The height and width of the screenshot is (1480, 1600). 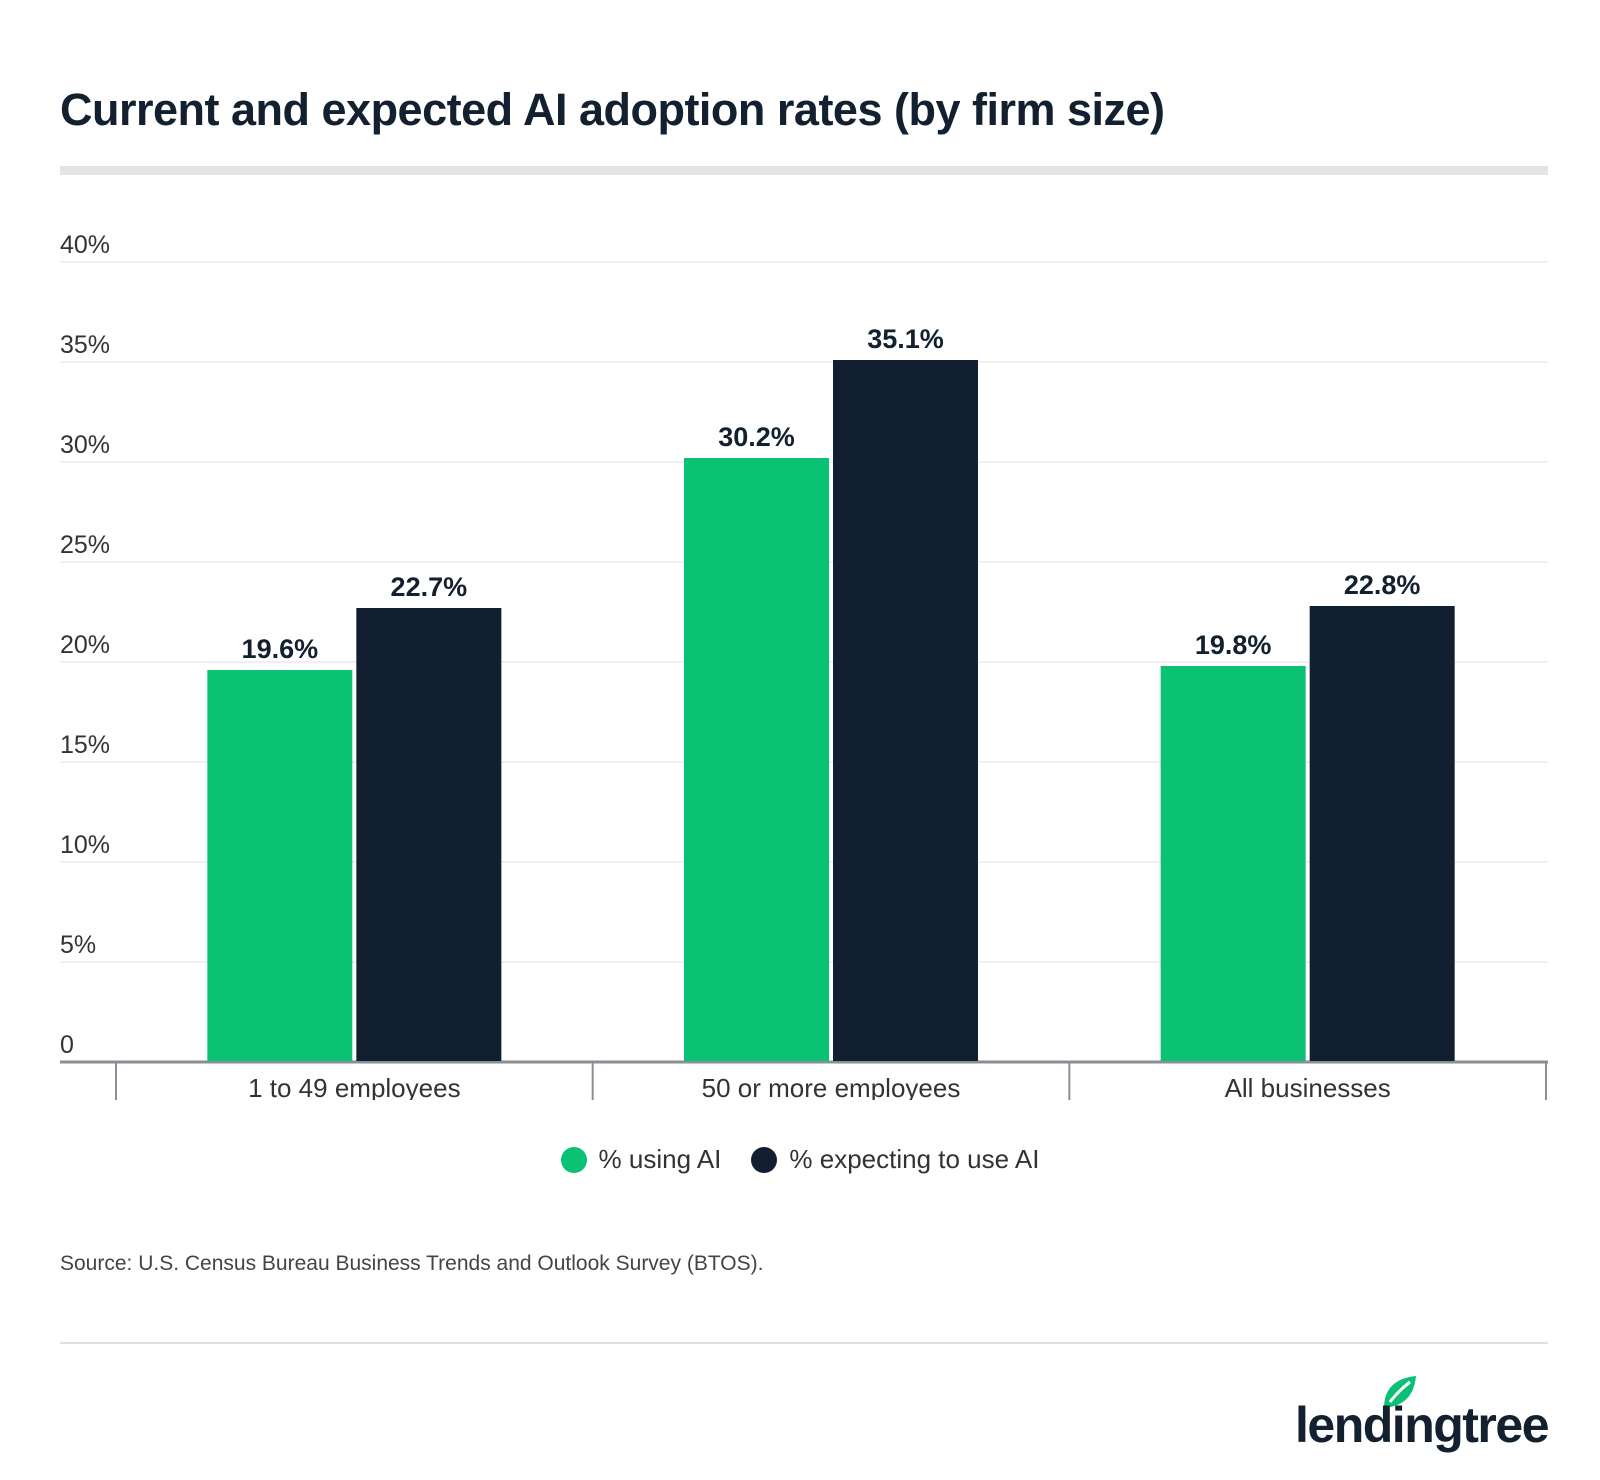 I want to click on logo-wordmark: lendingtree, so click(x=1422, y=1425).